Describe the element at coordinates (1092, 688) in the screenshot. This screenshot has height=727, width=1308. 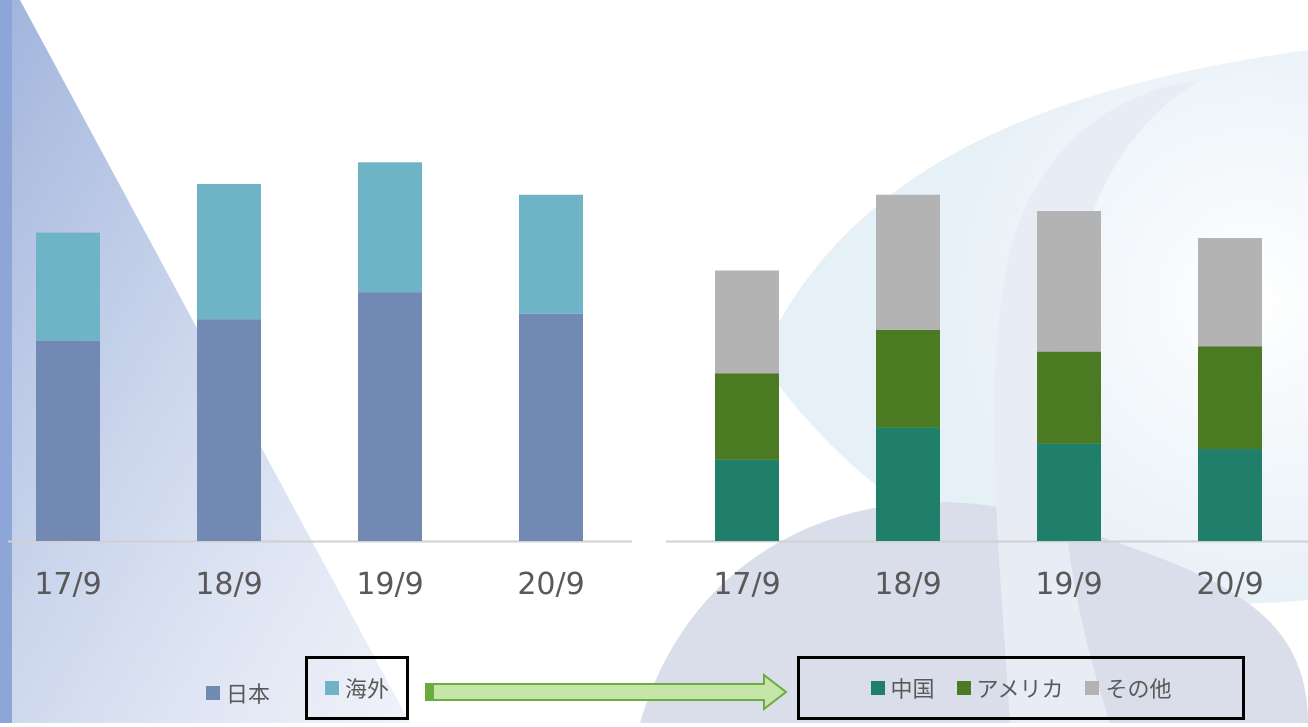
I see `legend-swatch-others` at that location.